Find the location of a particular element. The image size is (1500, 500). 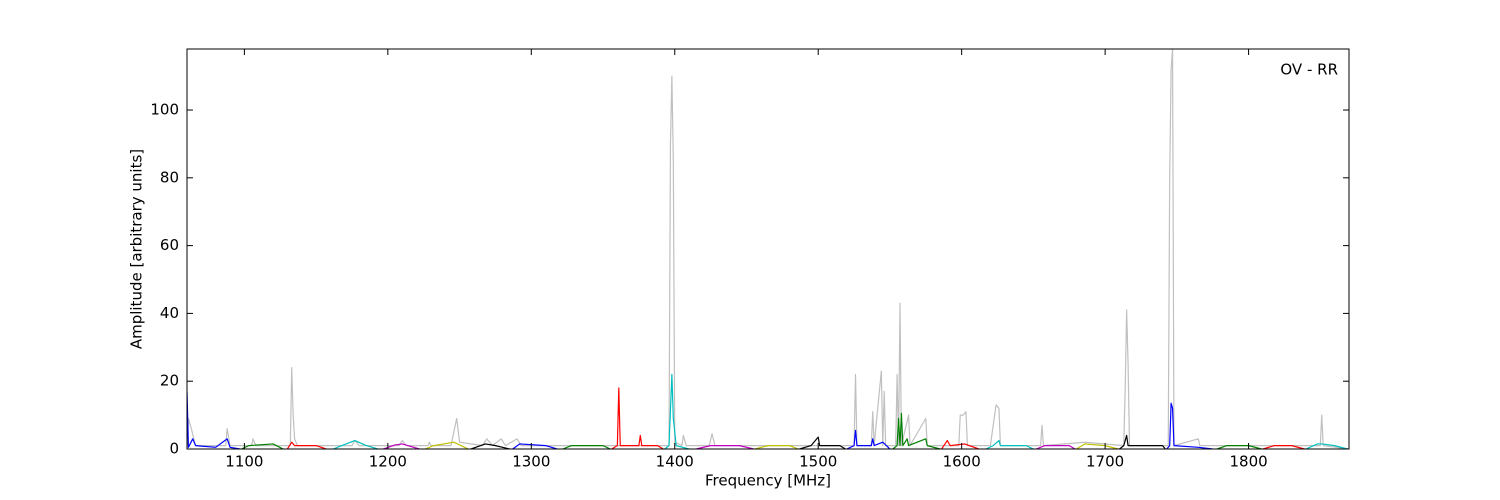

x-tick-label: 1300 is located at coordinates (531, 462).